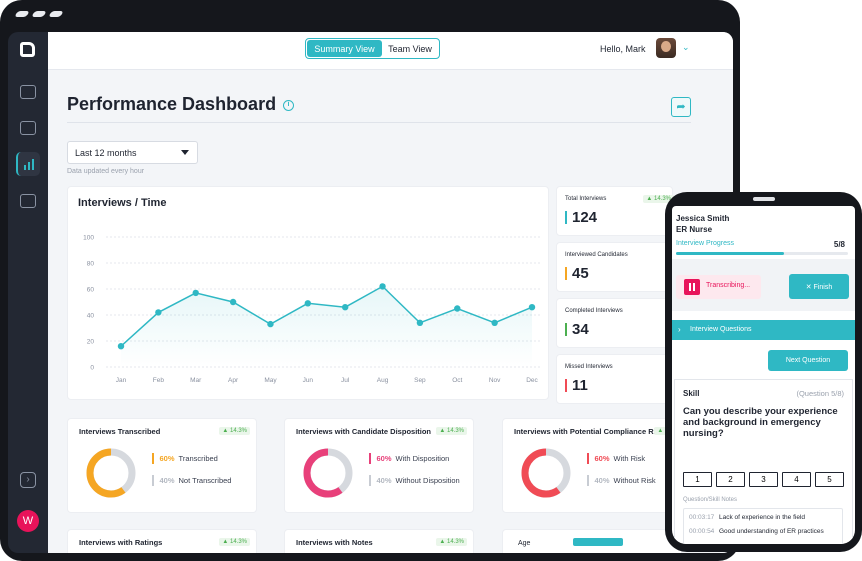  Describe the element at coordinates (233, 380) in the screenshot. I see `x-tick-label: Apr` at that location.